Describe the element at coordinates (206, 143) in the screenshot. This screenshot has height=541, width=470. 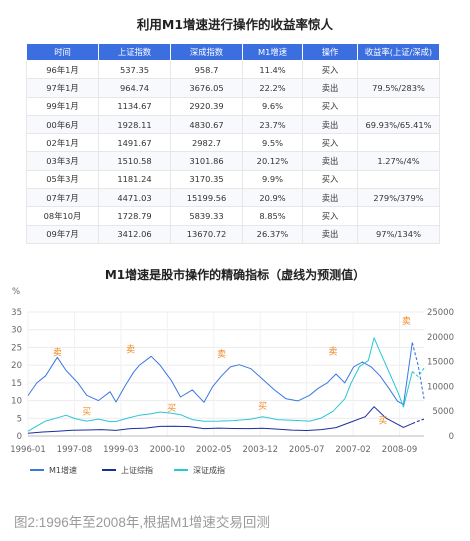
I see `table-cell: 2982.7` at that location.